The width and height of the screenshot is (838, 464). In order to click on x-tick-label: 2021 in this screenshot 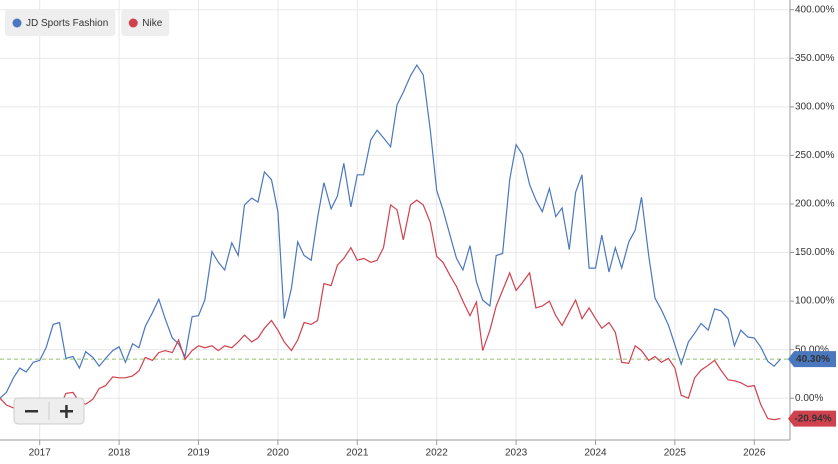, I will do `click(357, 453)`.